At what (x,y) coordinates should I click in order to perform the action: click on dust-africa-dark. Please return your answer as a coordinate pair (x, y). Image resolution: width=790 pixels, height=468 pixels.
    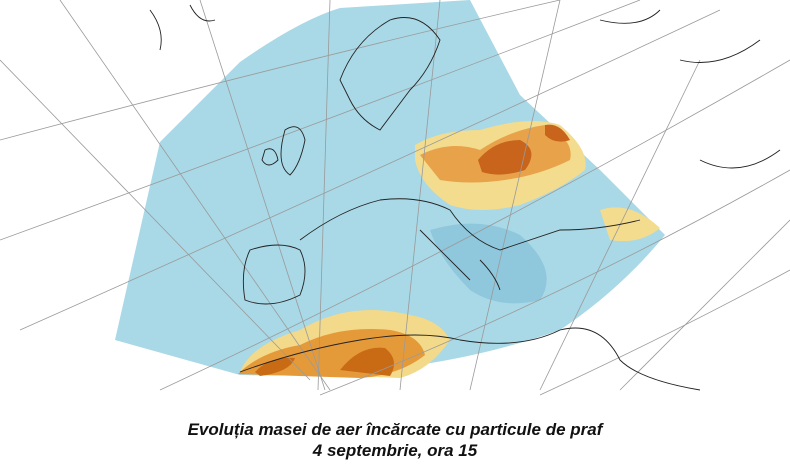
    Looking at the image, I should click on (324, 361).